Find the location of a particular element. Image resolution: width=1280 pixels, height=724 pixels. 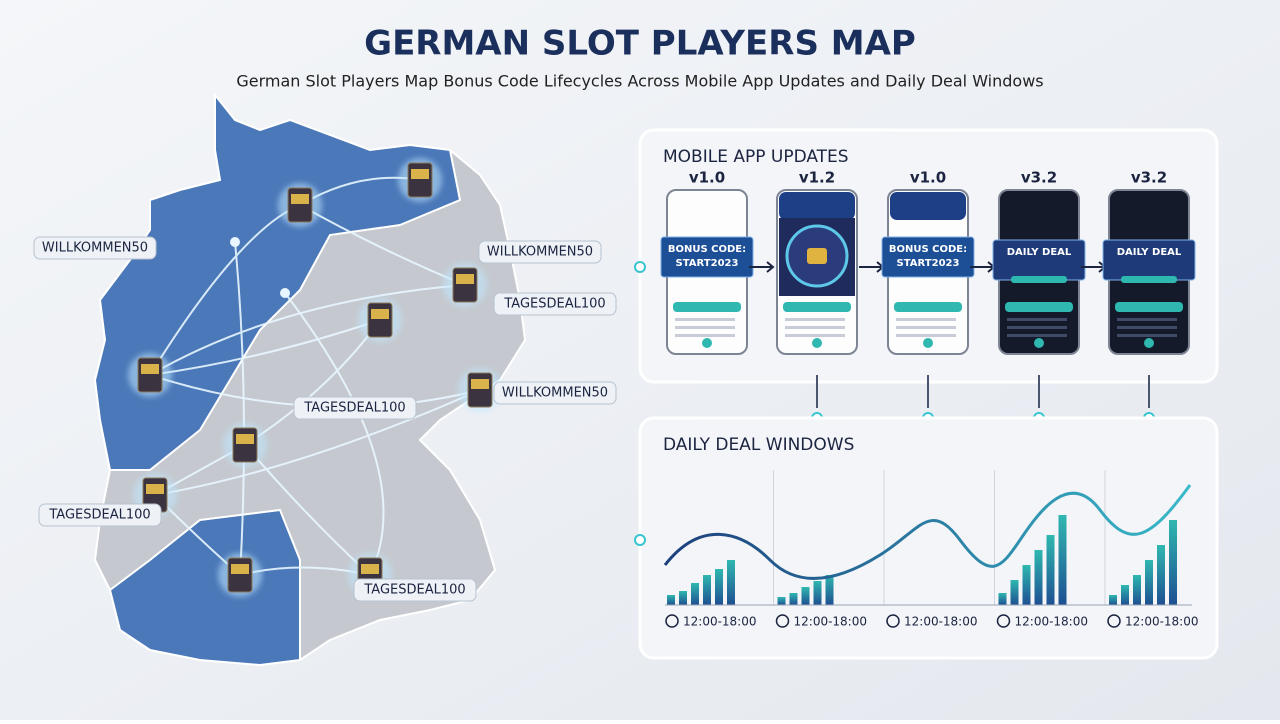

deal-wave is located at coordinates (927, 532).